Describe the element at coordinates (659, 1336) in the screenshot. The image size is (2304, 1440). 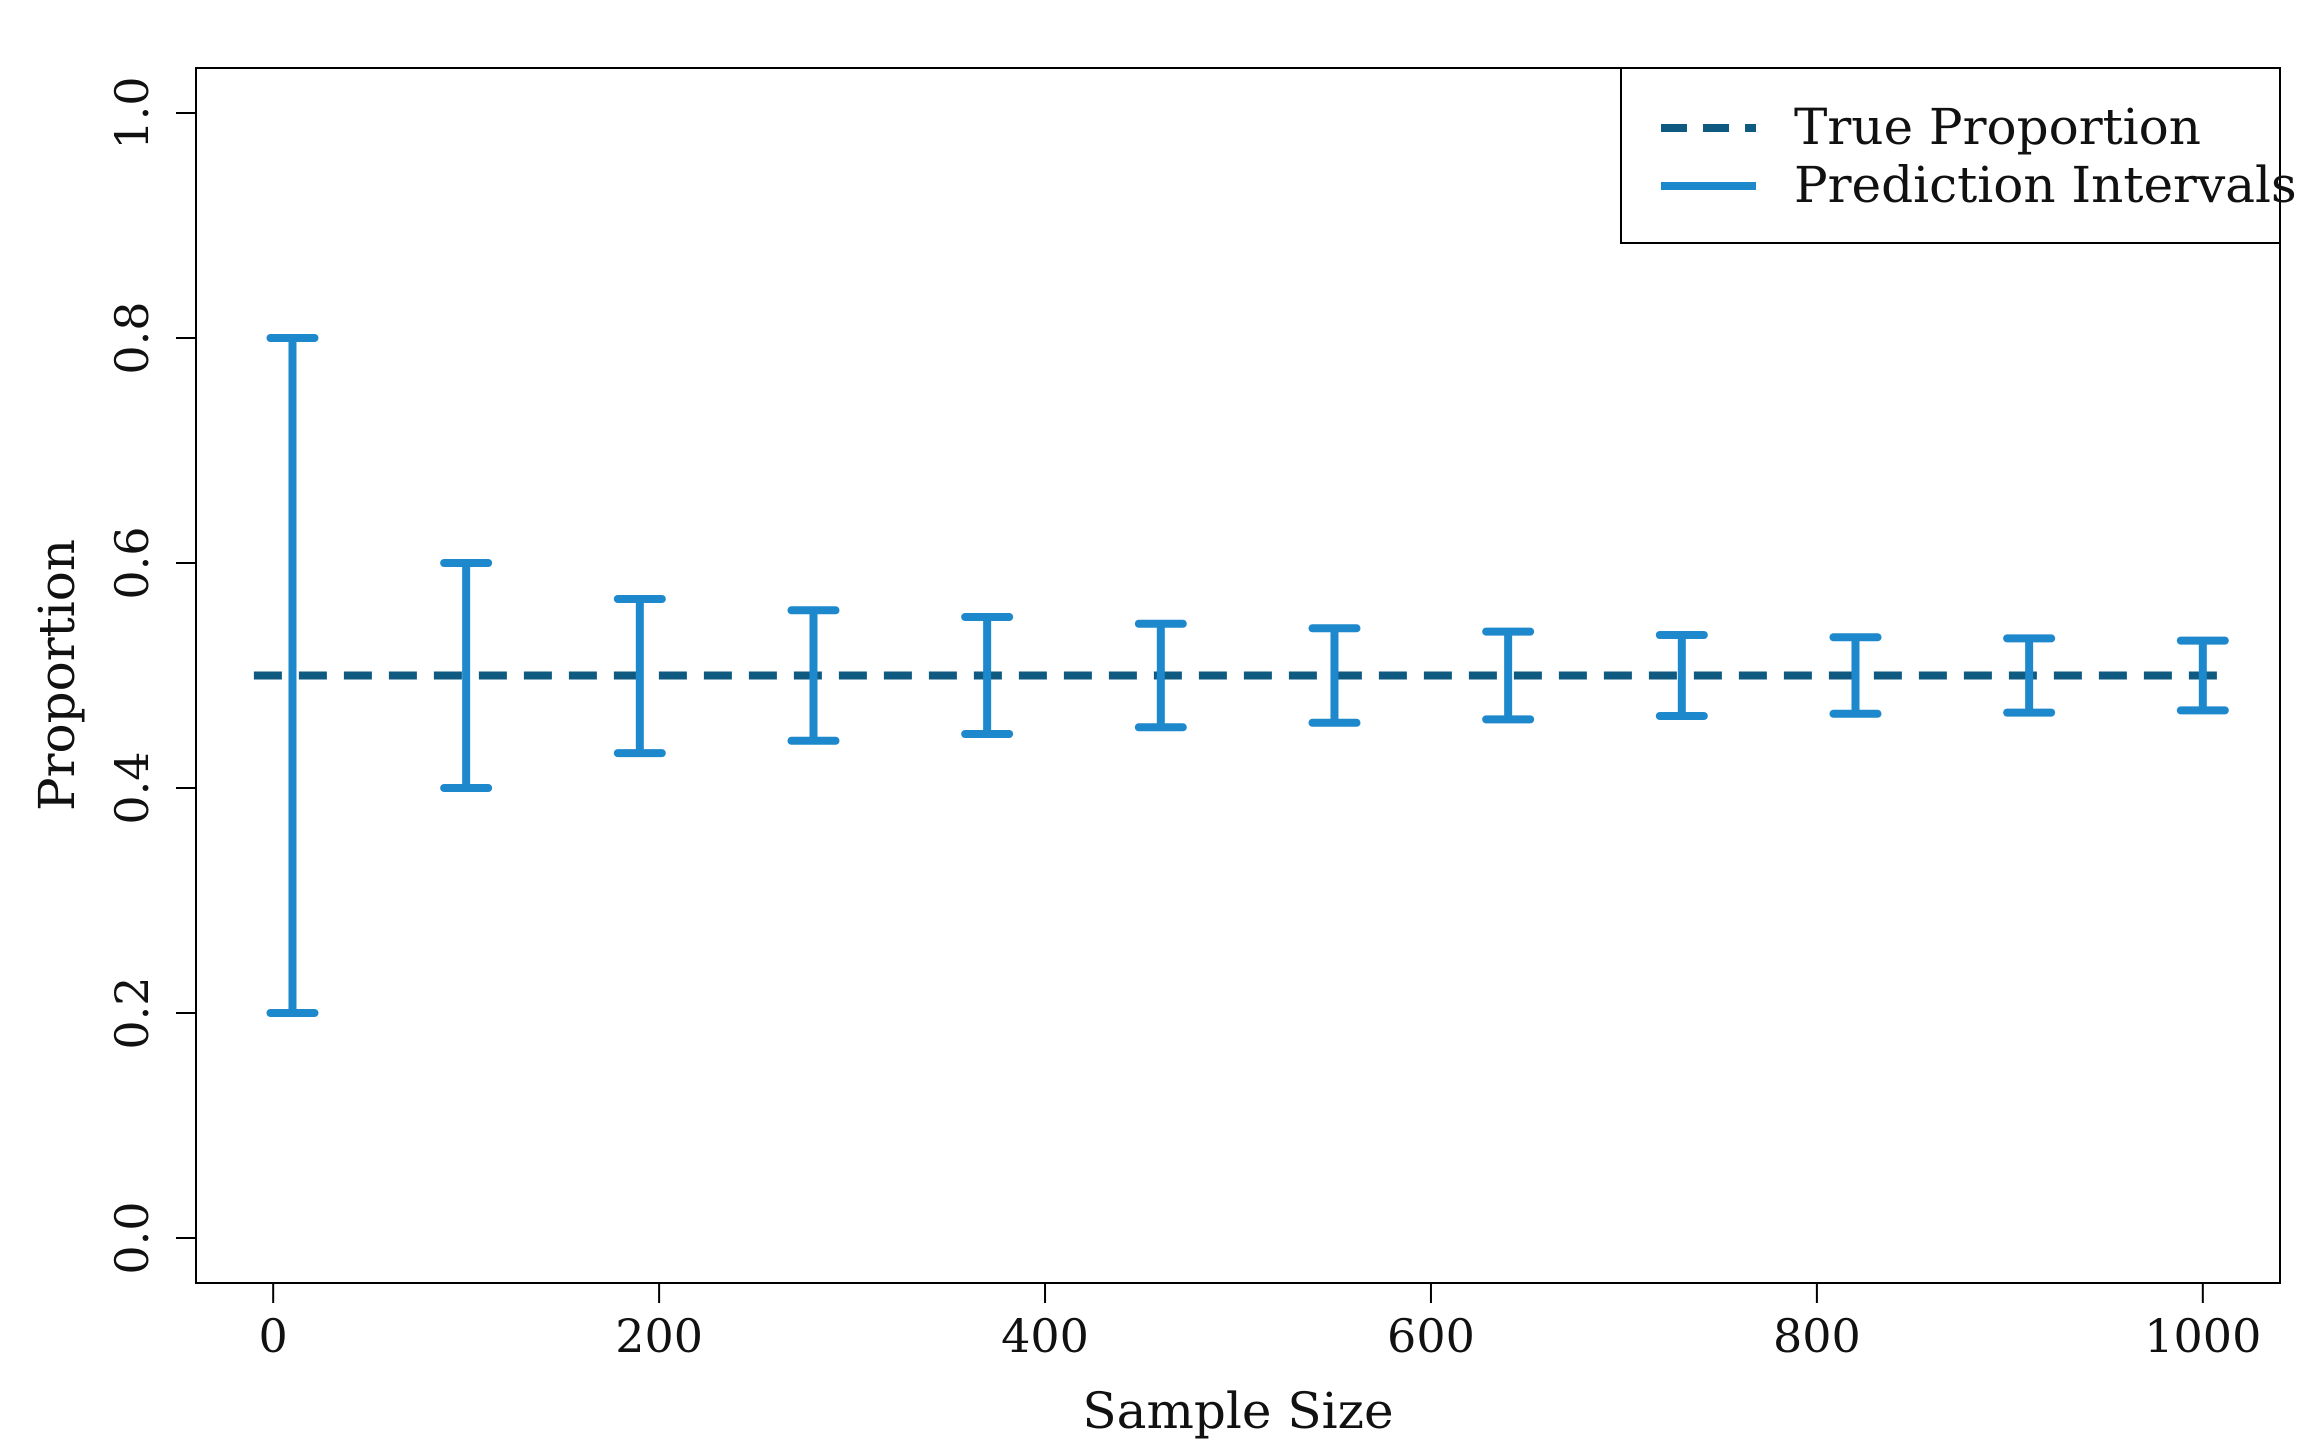
I see `x-tick-label: 200` at that location.